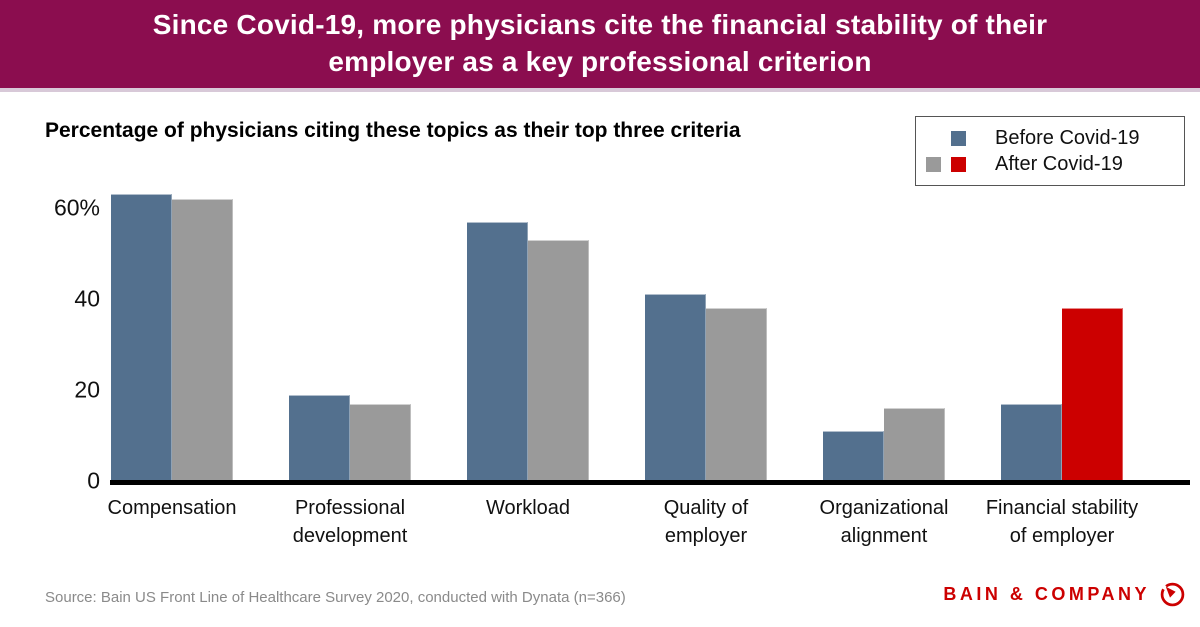 The image size is (1200, 627). What do you see at coordinates (650, 482) in the screenshot?
I see `x-axis-line` at bounding box center [650, 482].